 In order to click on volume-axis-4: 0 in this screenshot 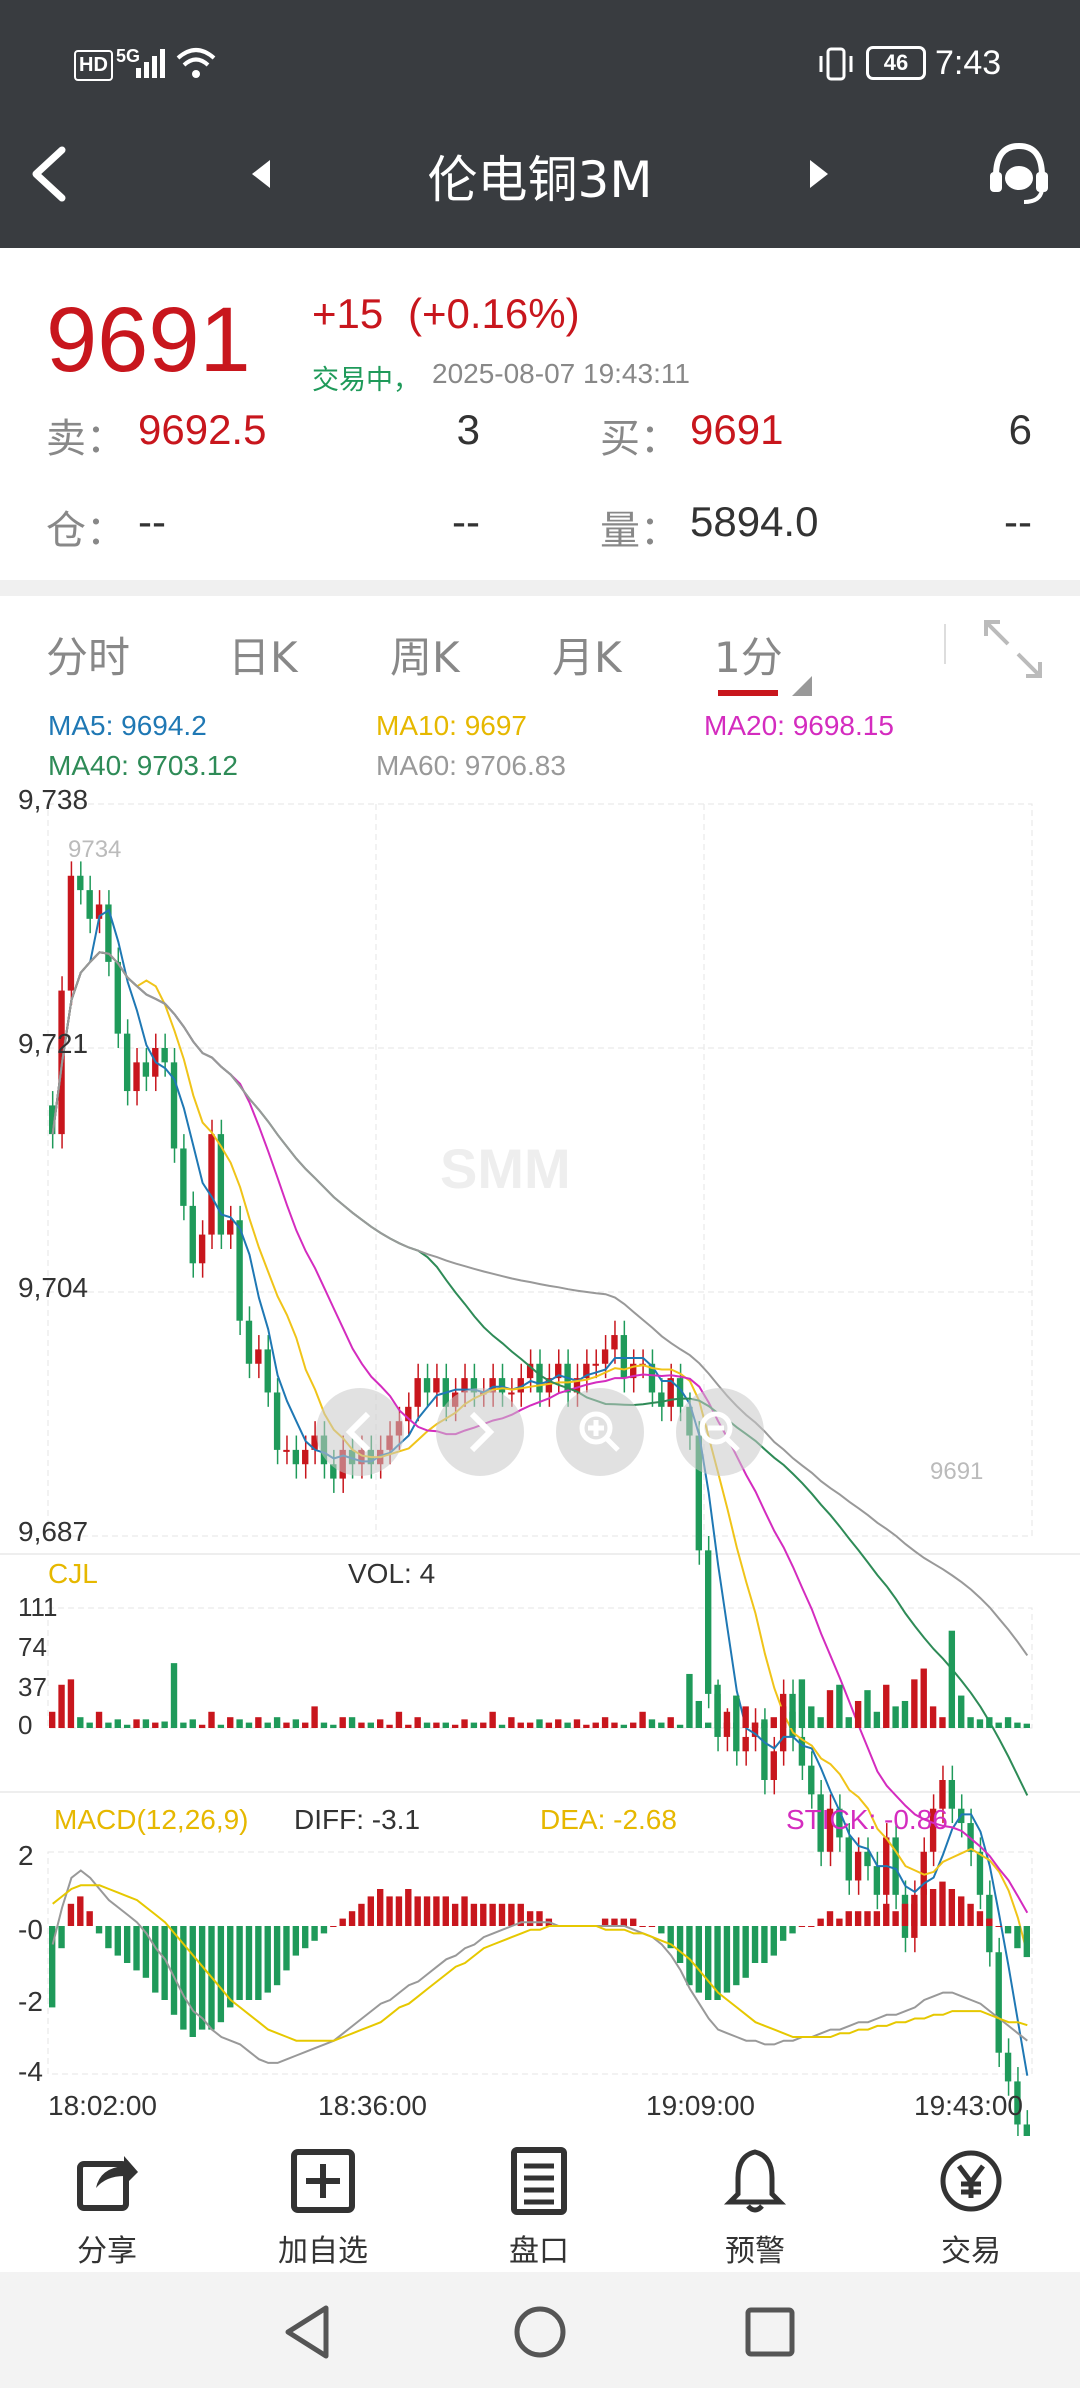, I will do `click(25, 1725)`.